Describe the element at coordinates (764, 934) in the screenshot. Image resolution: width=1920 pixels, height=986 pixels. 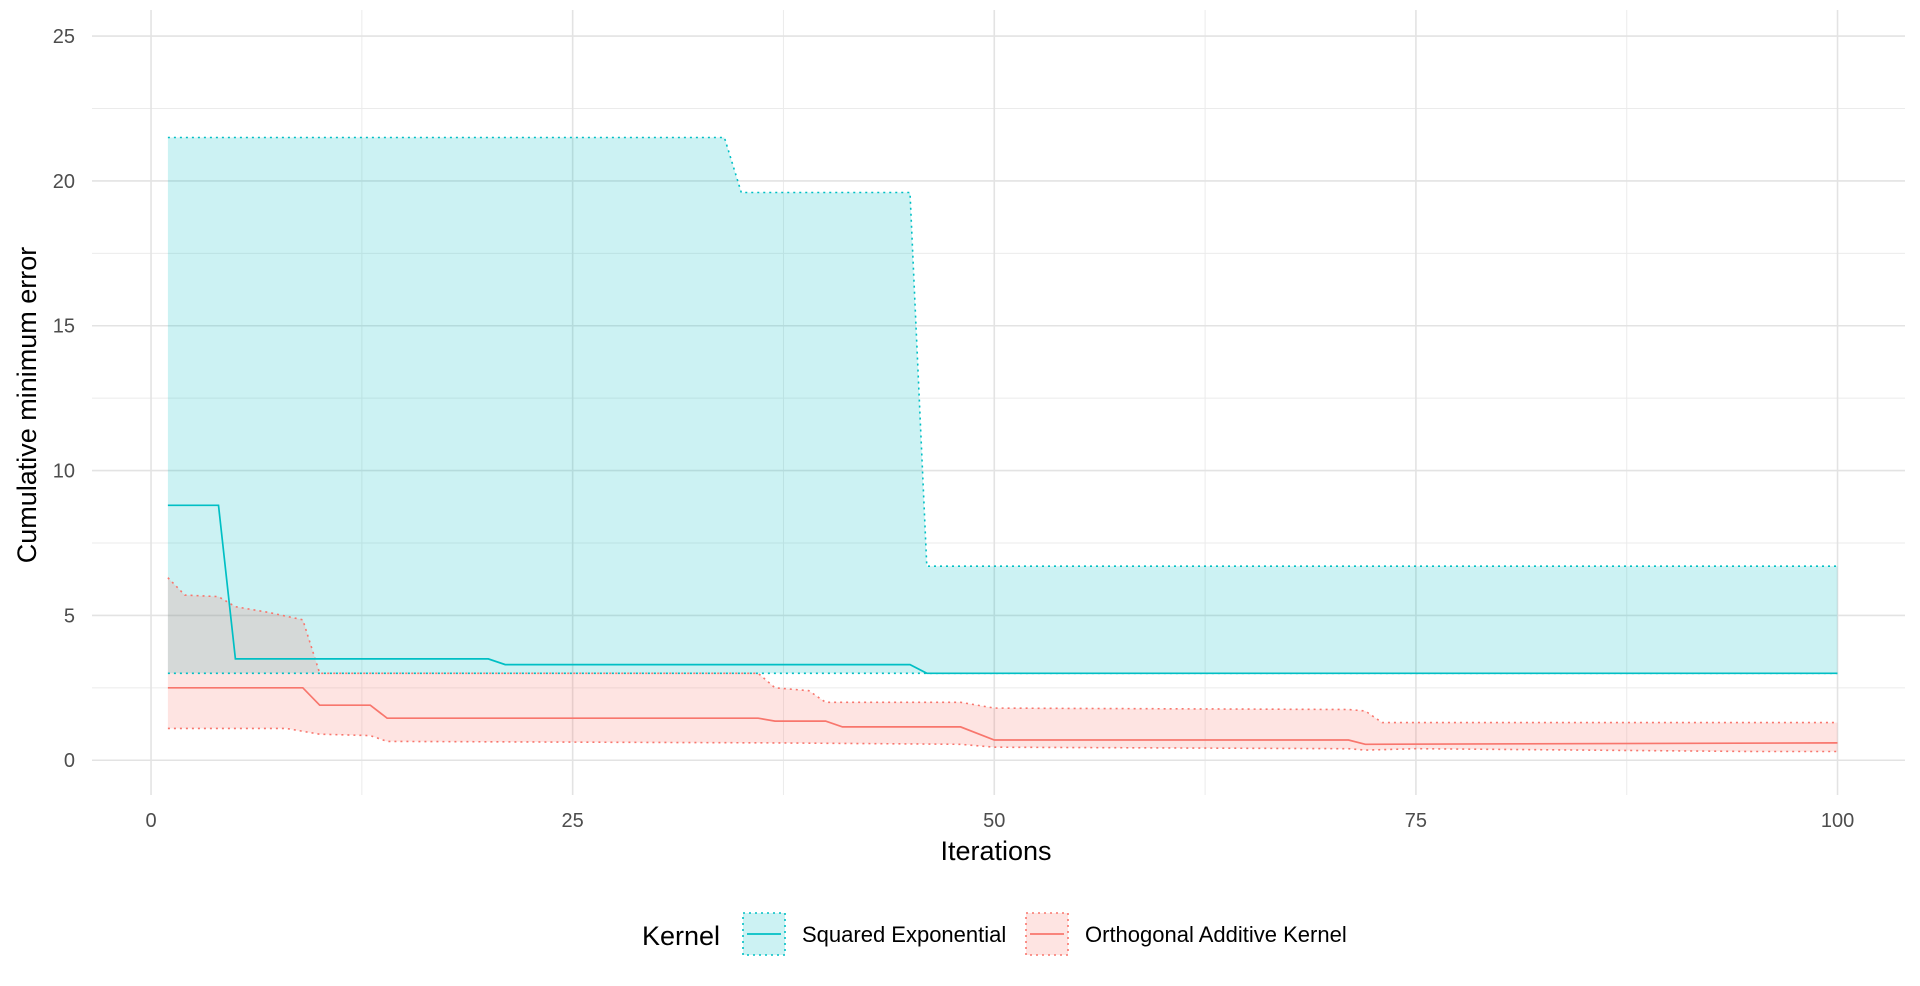
I see `legend-key-squared-exponential` at that location.